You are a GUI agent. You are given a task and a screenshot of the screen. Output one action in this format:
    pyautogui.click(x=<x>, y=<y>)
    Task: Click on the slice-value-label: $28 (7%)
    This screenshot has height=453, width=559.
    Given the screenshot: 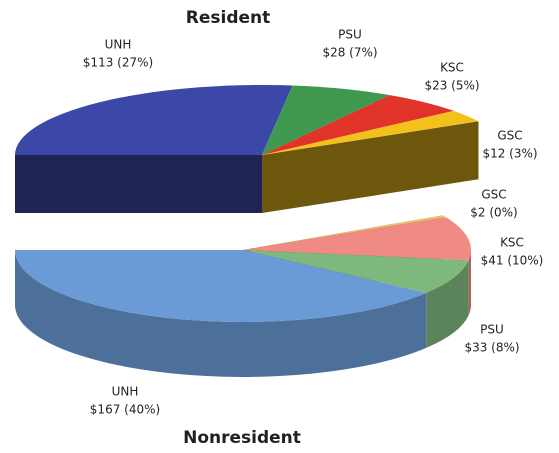 What is the action you would take?
    pyautogui.click(x=349, y=53)
    